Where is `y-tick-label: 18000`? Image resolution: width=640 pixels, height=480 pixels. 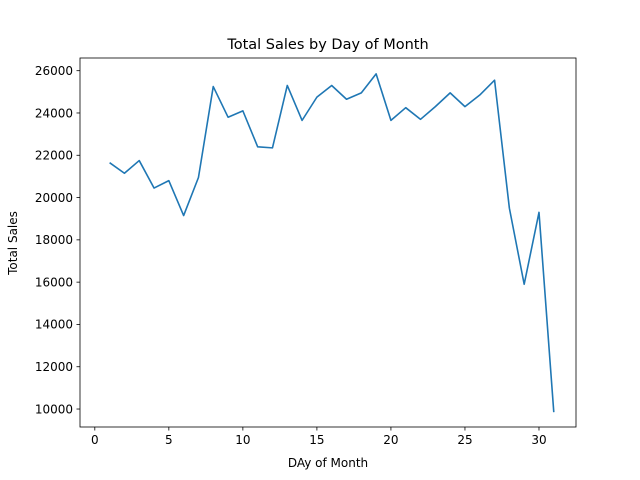 y-tick-label: 18000 is located at coordinates (54, 240).